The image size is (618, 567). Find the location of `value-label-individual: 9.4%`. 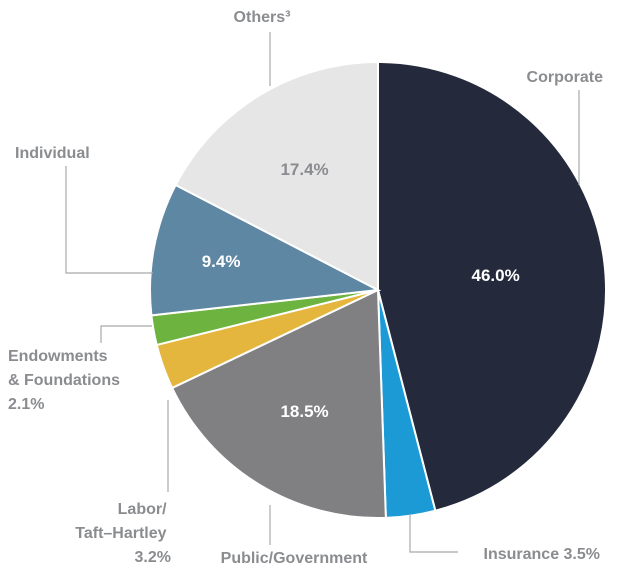

value-label-individual: 9.4% is located at coordinates (221, 261).